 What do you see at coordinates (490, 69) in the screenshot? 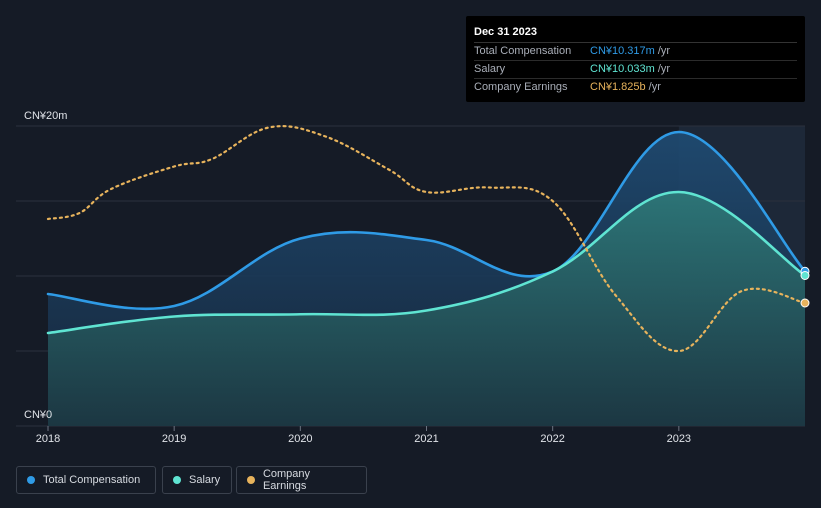
I see `tooltip-label: Salary` at bounding box center [490, 69].